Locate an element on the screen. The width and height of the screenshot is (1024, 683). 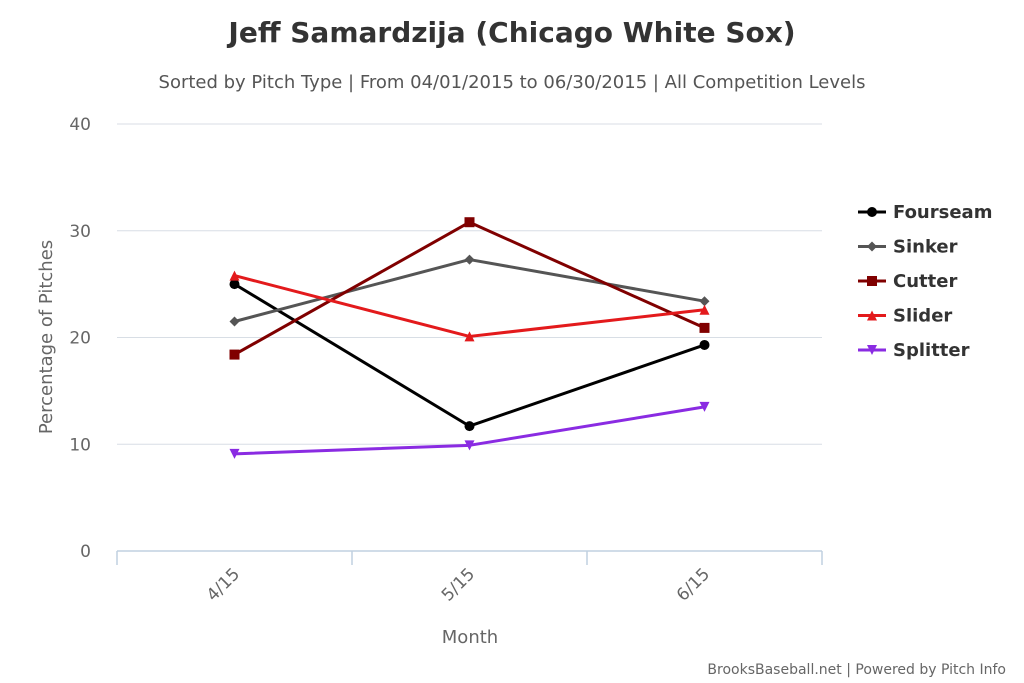
x-axis: 4/15 5/15 6/15 is located at coordinates (469, 578).